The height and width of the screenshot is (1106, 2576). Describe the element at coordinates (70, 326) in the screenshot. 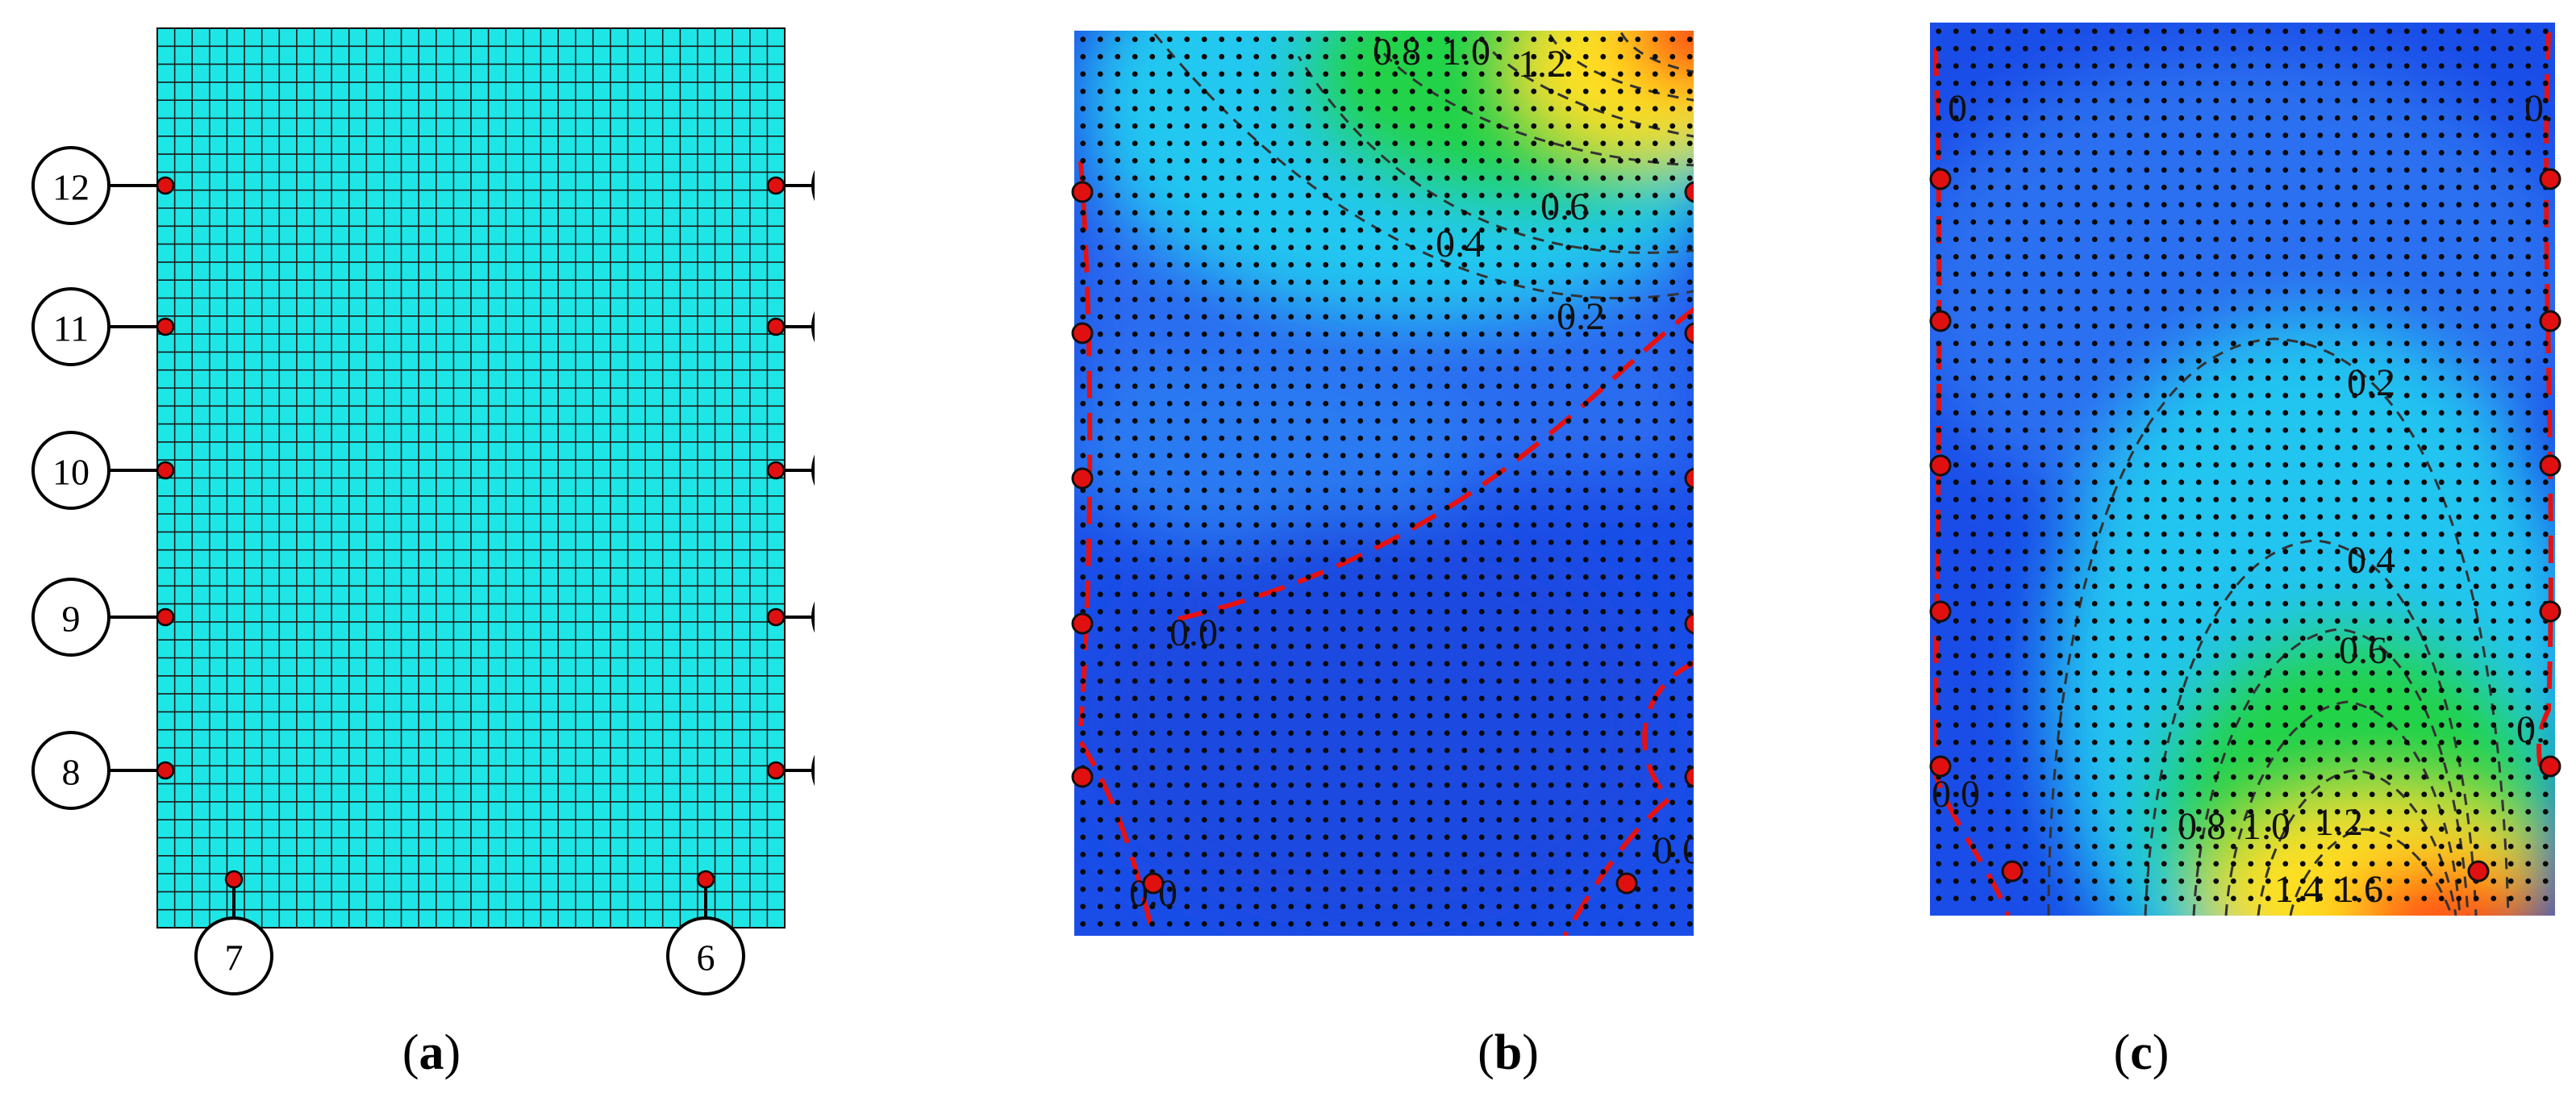

I see `sensor-id-circle` at that location.